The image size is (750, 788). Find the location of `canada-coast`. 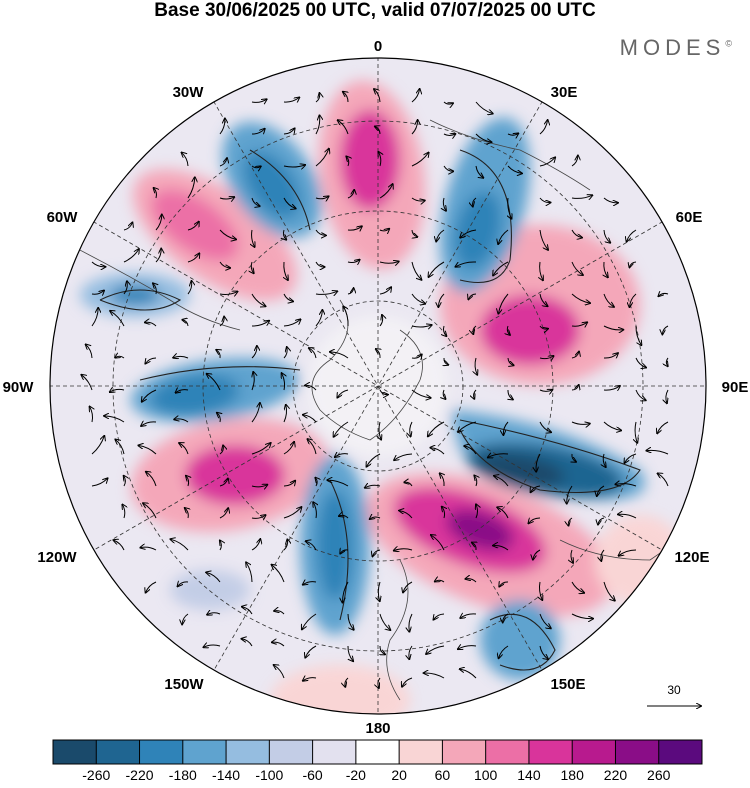

canada-coast is located at coordinates (150, 285).